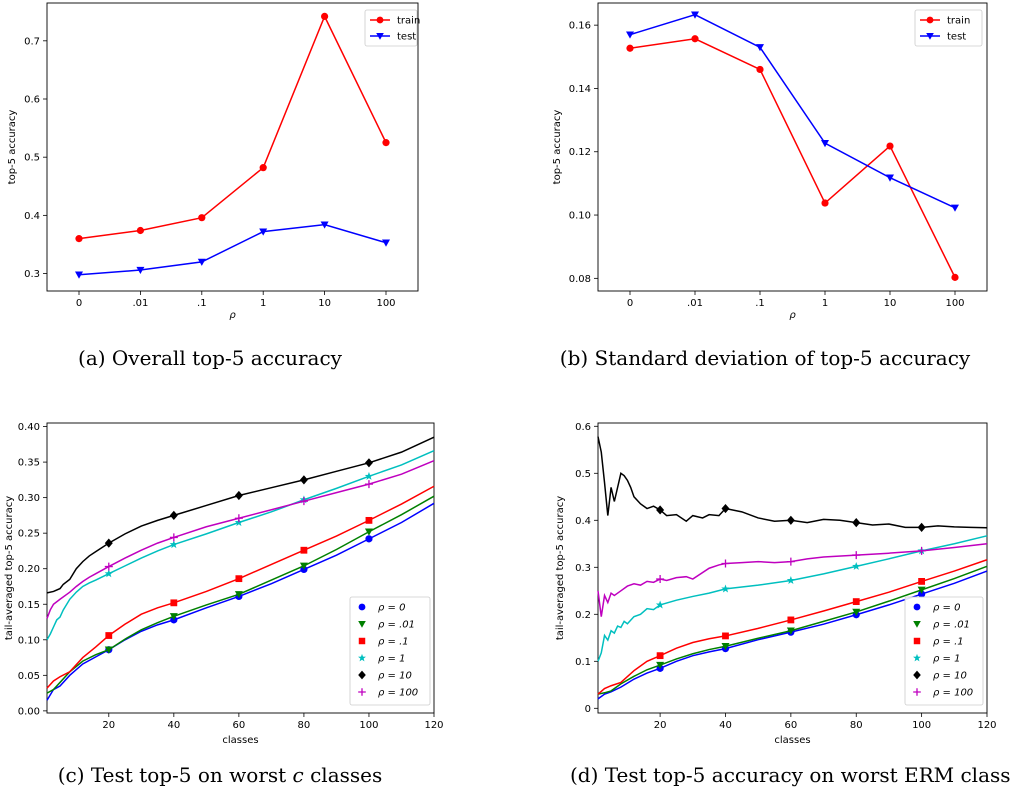 The height and width of the screenshot is (796, 1025). Describe the element at coordinates (29, 463) in the screenshot. I see `y-tick-label: 0.35` at that location.